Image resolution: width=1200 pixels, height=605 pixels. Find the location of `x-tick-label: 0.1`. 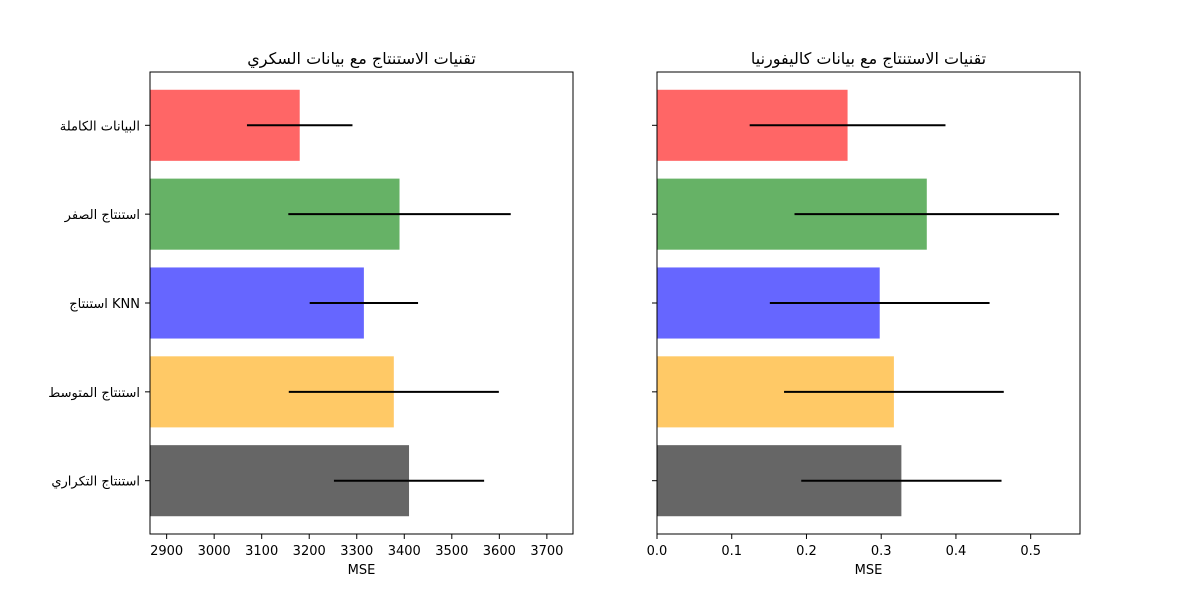

x-tick-label: 0.1 is located at coordinates (731, 551).